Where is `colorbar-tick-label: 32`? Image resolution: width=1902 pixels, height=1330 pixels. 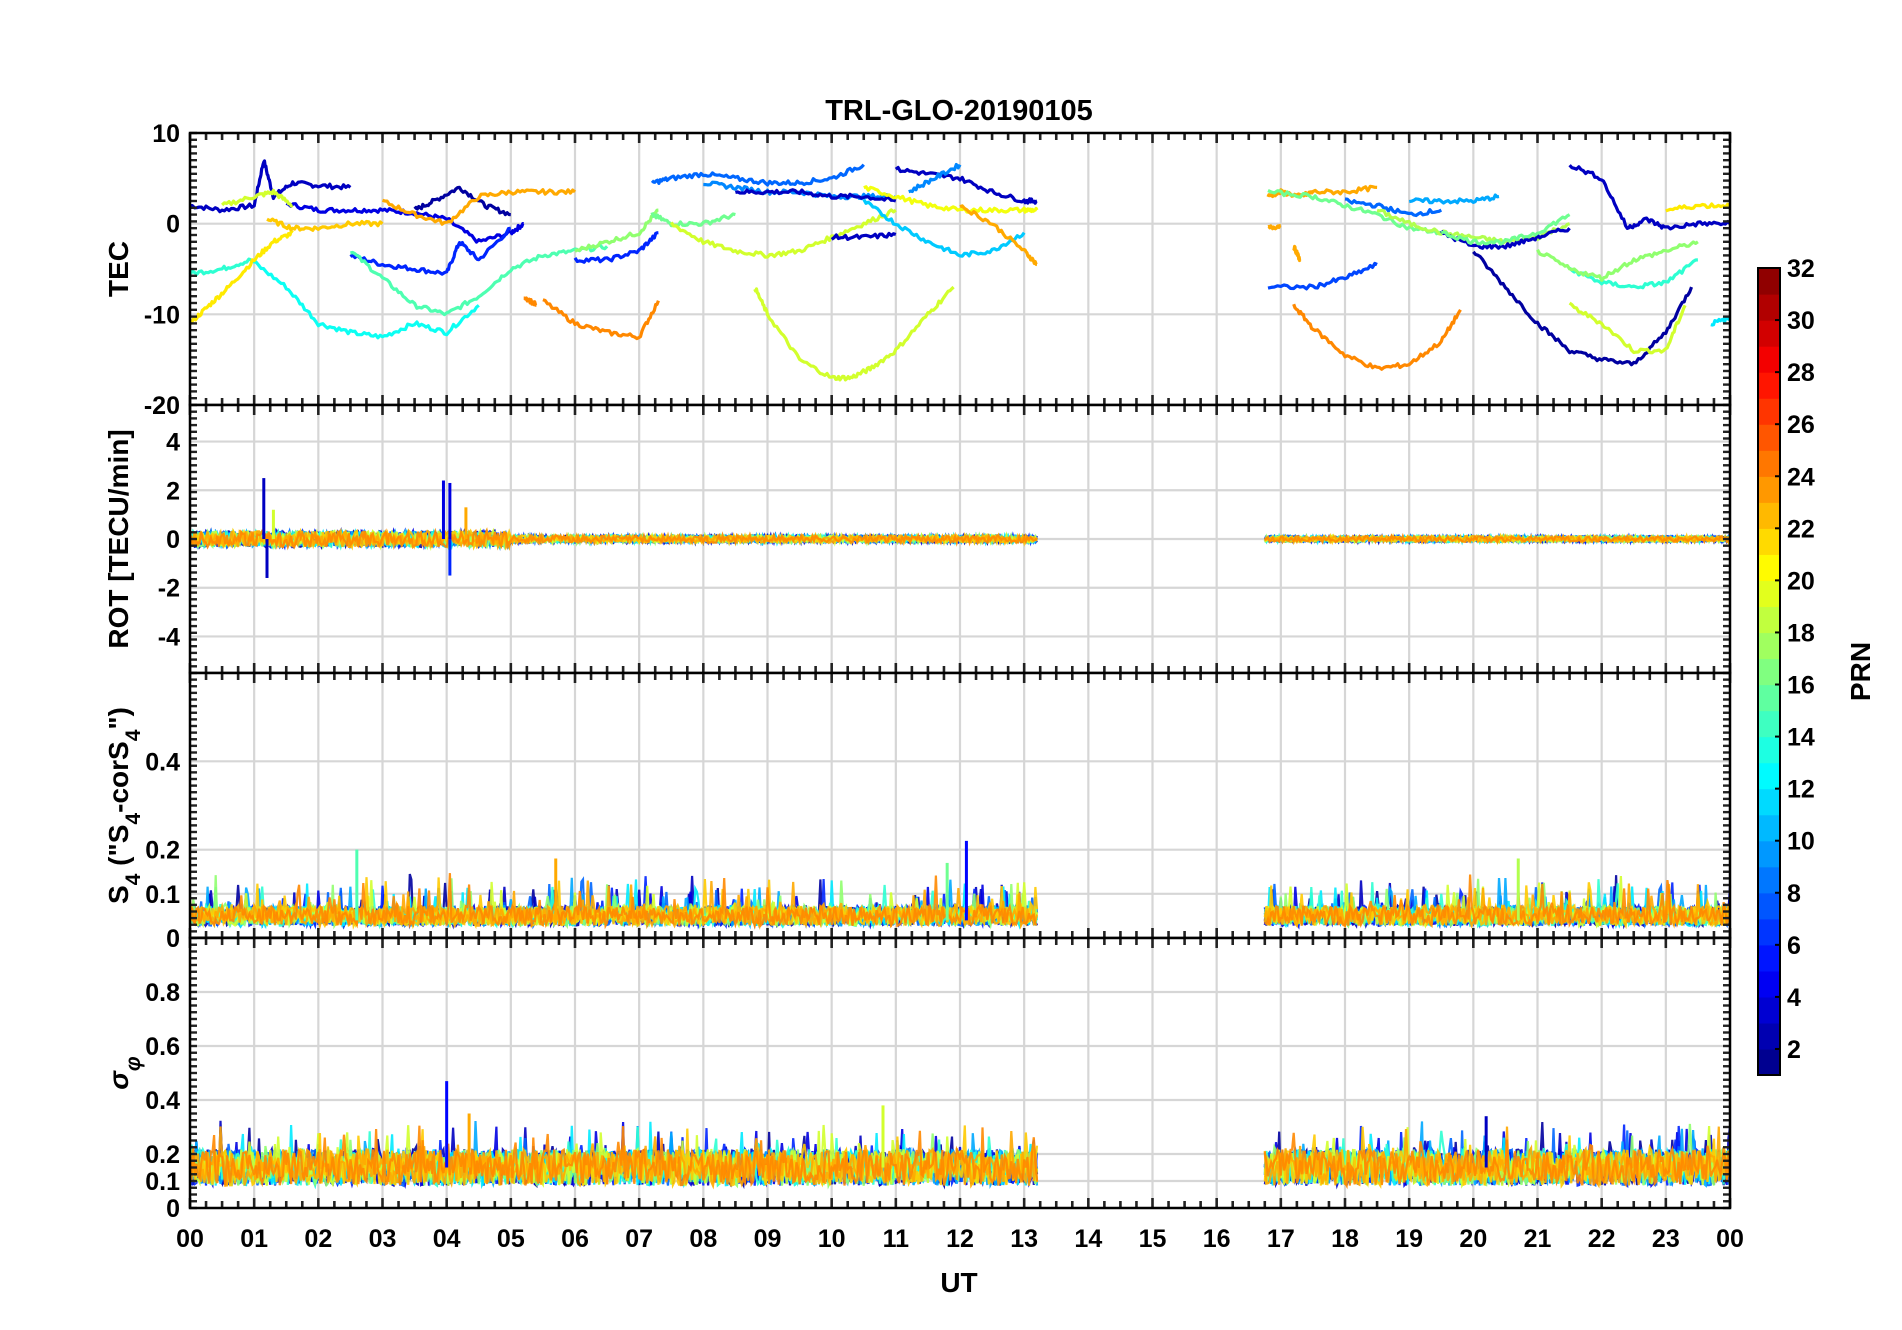 colorbar-tick-label: 32 is located at coordinates (1801, 269).